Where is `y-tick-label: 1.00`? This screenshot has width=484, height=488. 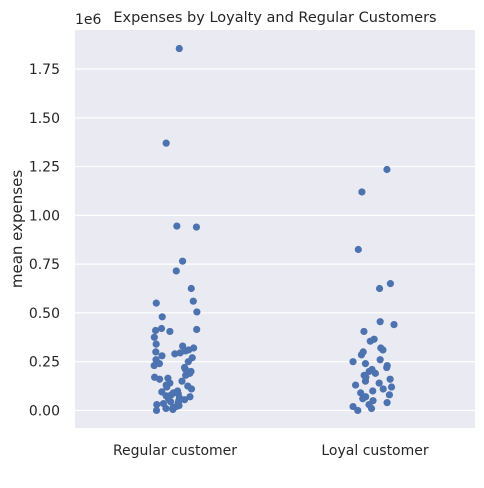
y-tick-label: 1.00 is located at coordinates (44, 216).